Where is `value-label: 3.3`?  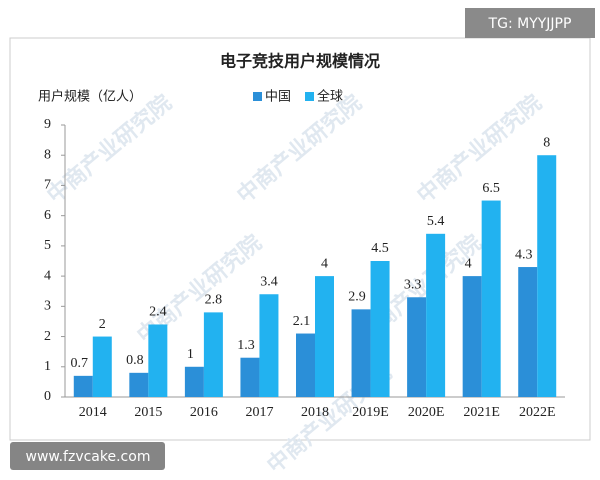
value-label: 3.3 is located at coordinates (413, 284).